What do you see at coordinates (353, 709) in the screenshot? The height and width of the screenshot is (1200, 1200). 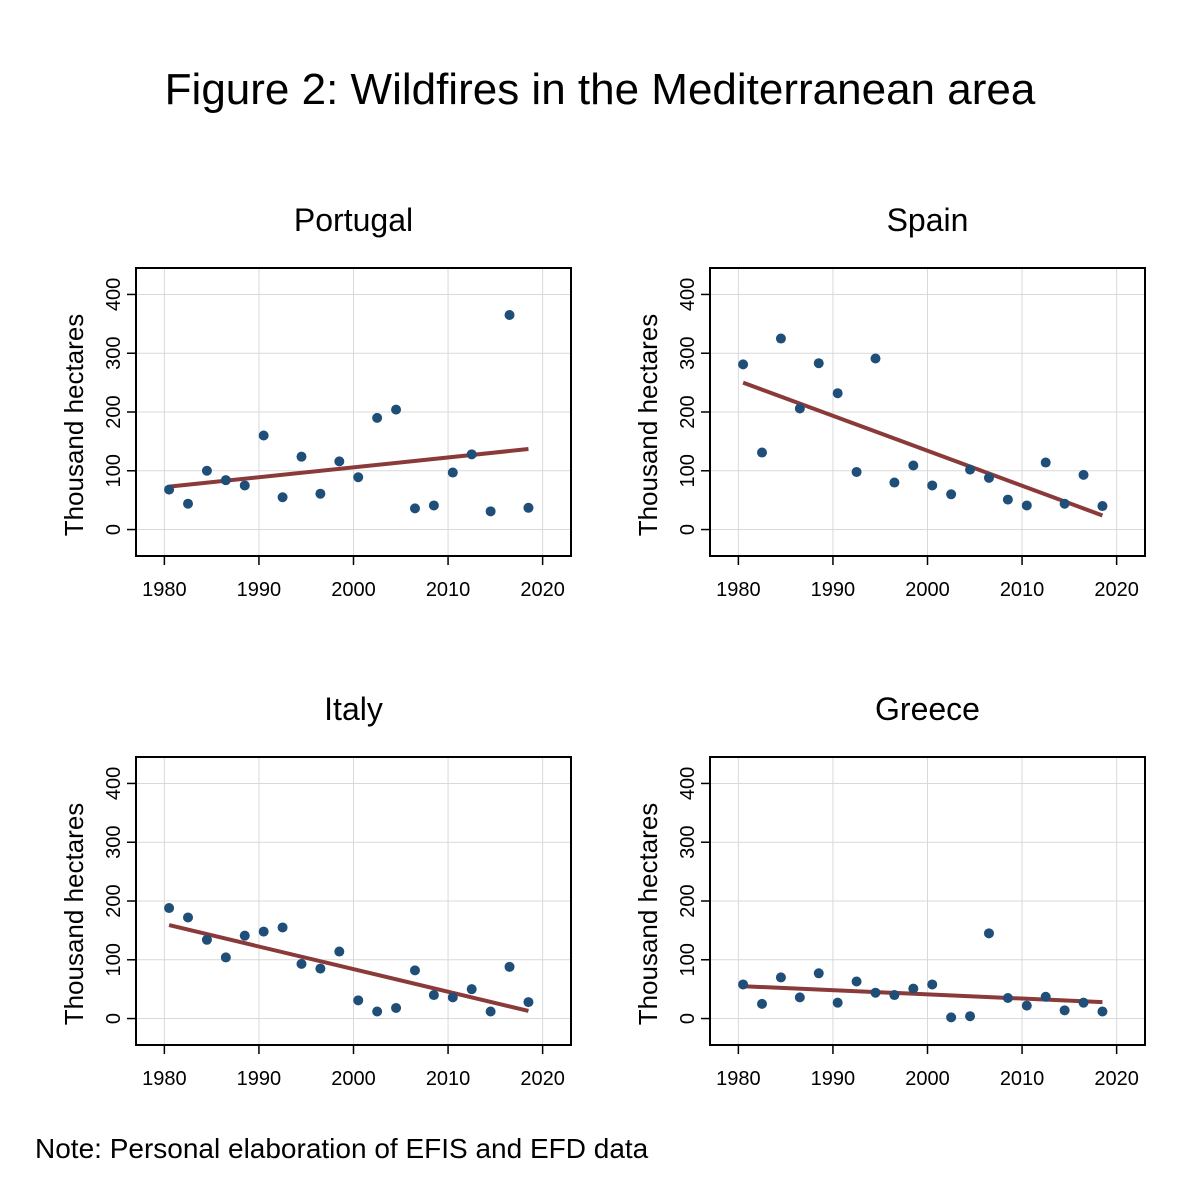 I see `panel-title: Italy` at bounding box center [353, 709].